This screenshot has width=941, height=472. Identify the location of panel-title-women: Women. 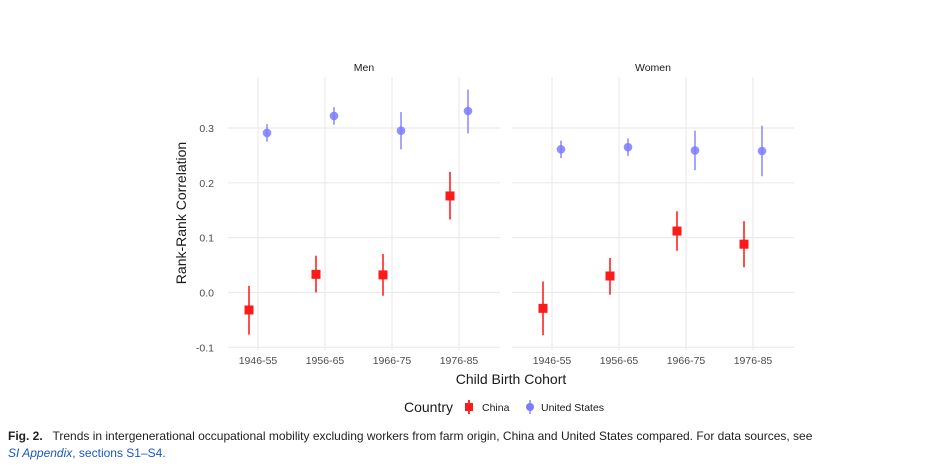
(653, 68).